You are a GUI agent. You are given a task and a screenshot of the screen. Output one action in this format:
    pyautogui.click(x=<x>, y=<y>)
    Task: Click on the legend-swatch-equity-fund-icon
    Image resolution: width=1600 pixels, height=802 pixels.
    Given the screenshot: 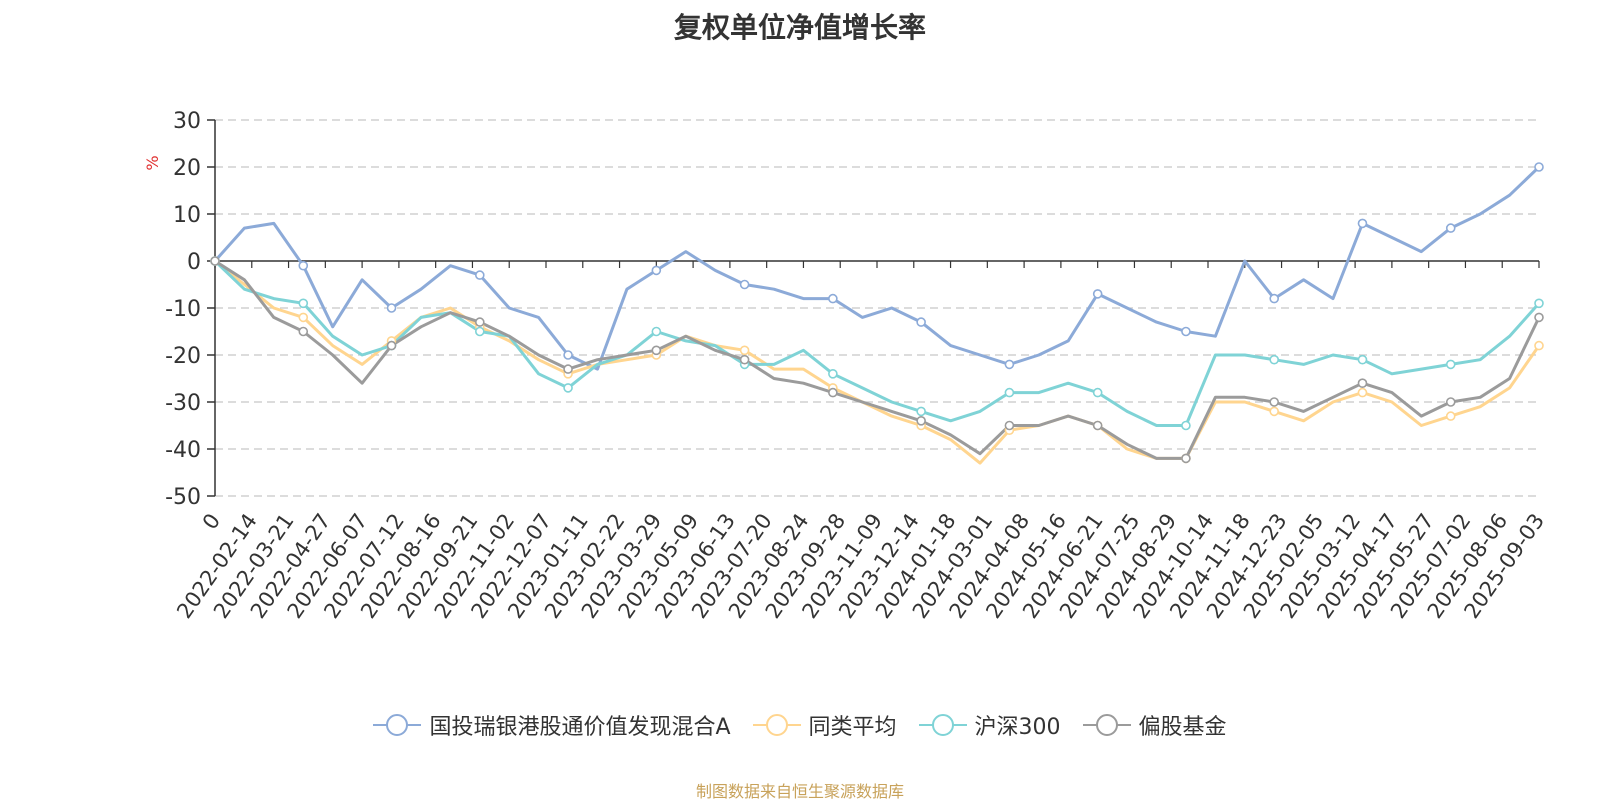 What is the action you would take?
    pyautogui.click(x=1106, y=725)
    